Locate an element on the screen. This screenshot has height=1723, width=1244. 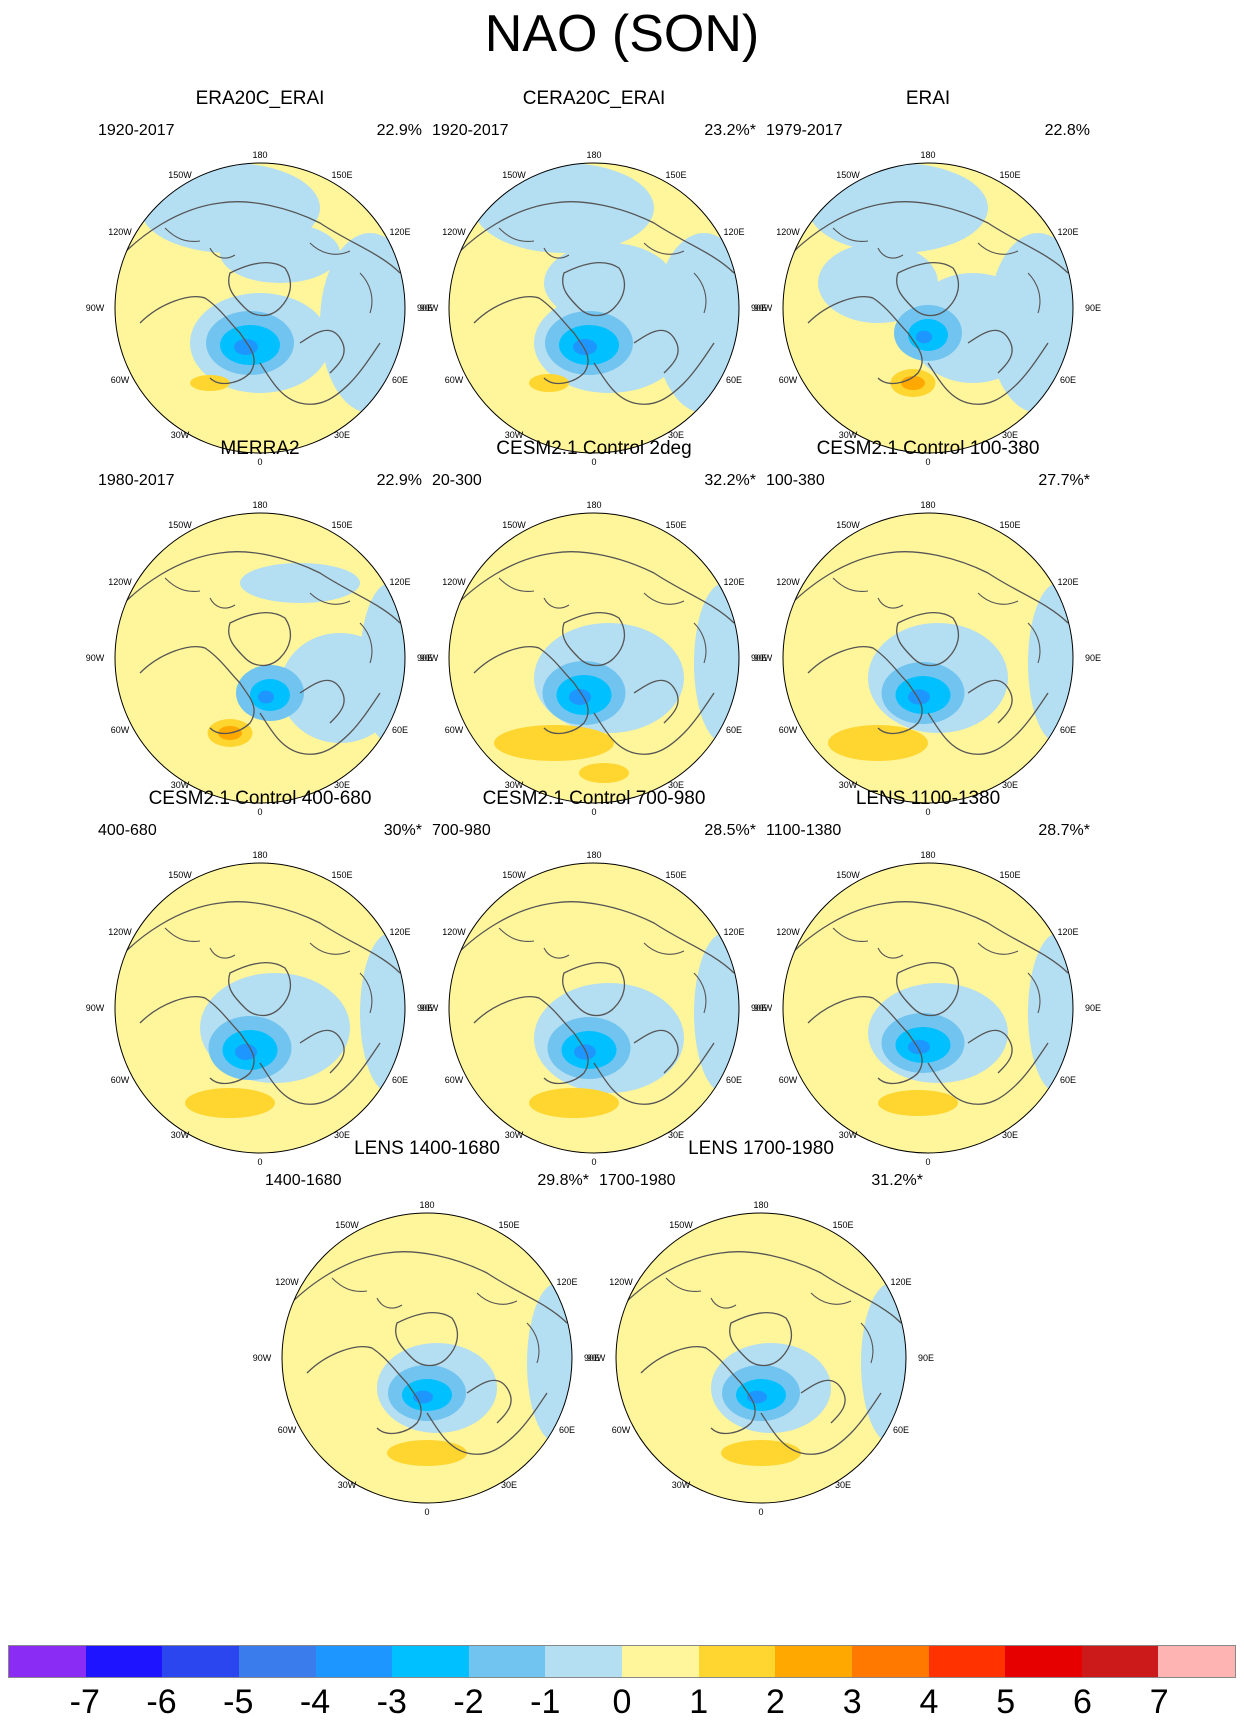
panel-variance: 31.2%* is located at coordinates (897, 1180).